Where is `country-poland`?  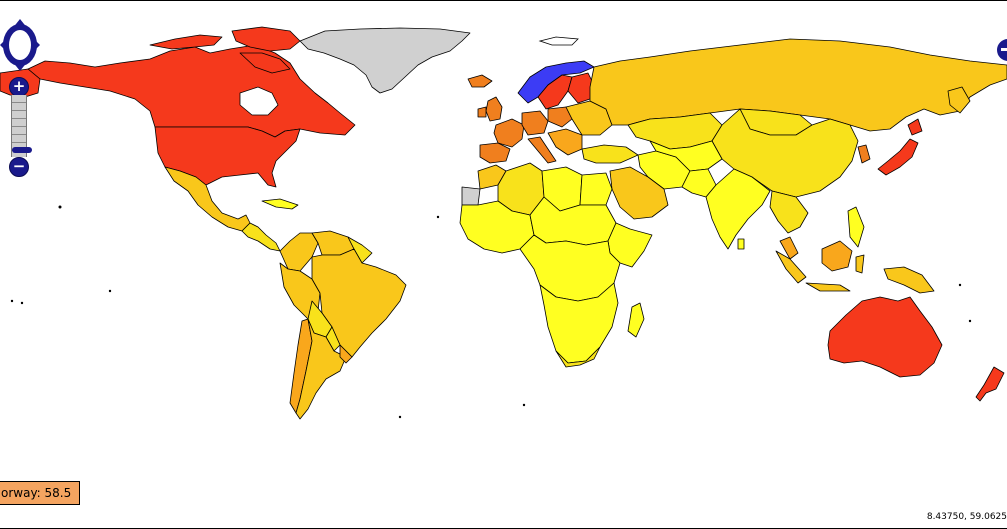
country-poland is located at coordinates (560, 117).